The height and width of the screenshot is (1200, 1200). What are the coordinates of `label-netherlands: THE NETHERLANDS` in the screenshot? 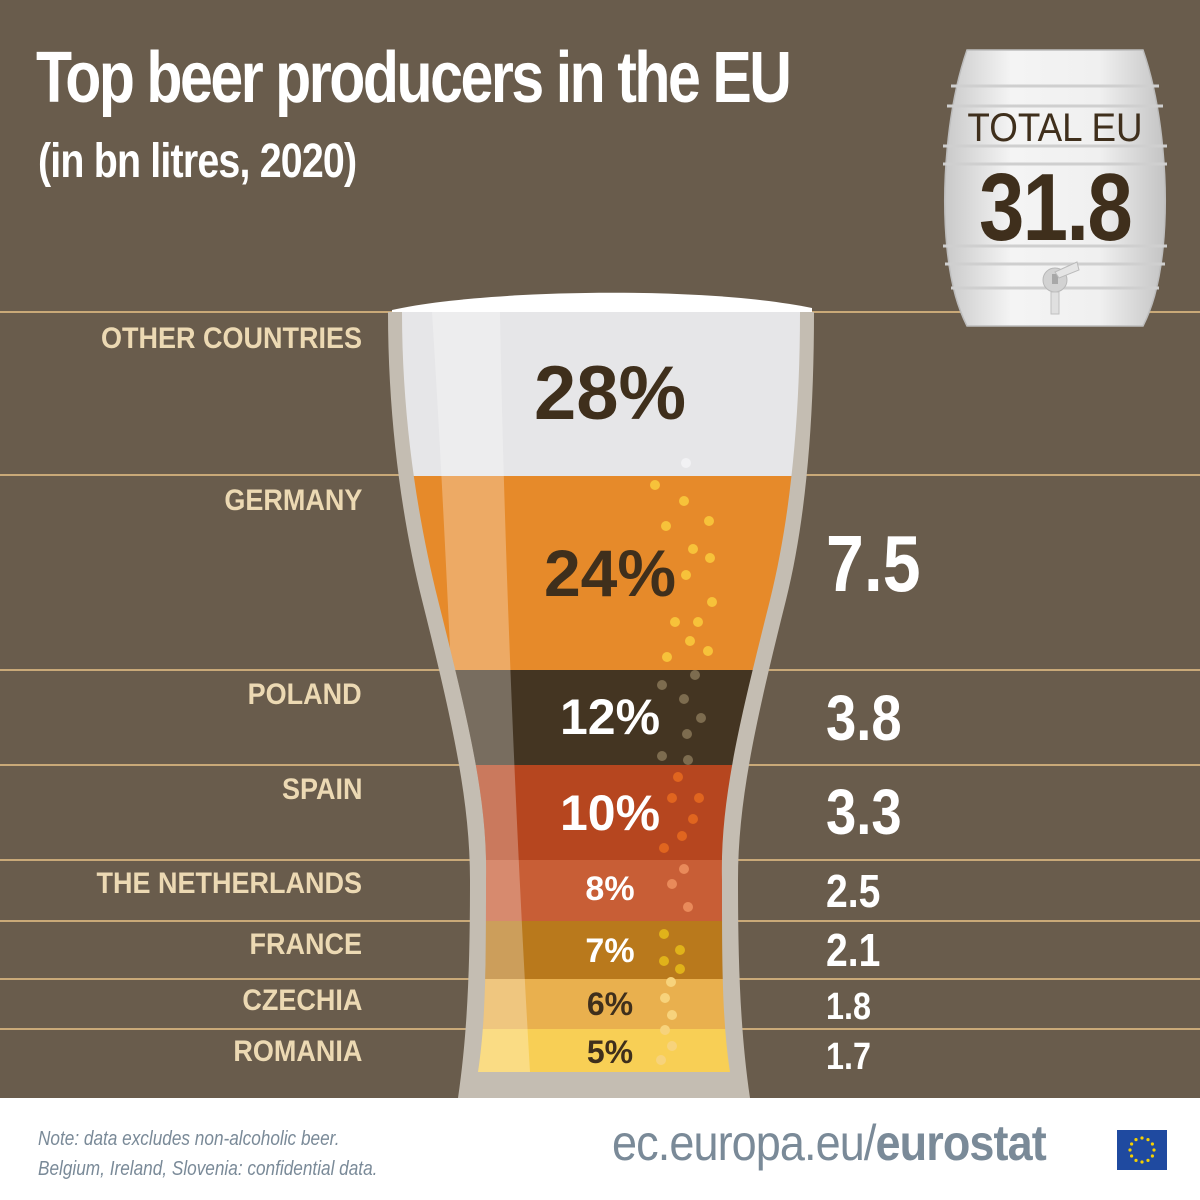 It's located at (229, 883).